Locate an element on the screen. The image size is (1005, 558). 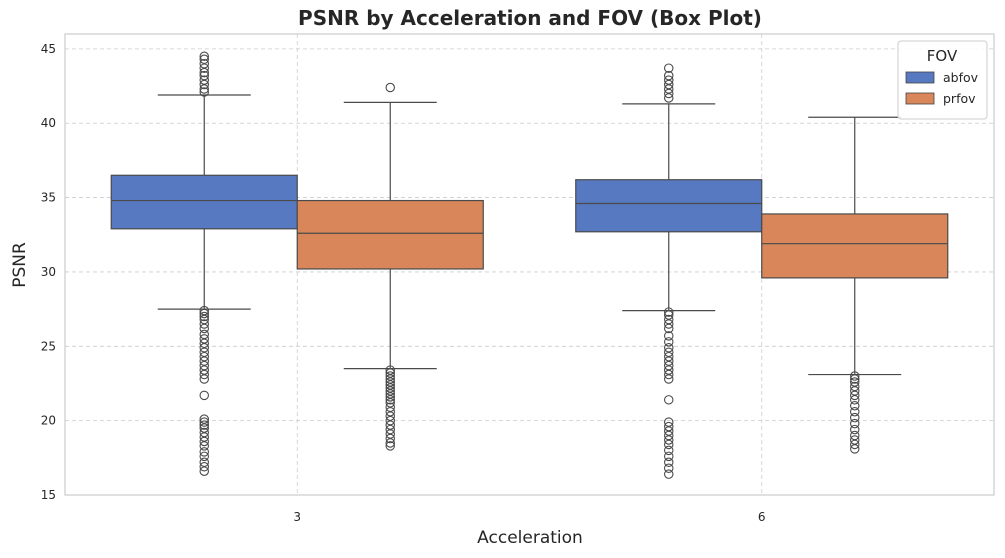
y-tick-label: 15 is located at coordinates (48, 495).